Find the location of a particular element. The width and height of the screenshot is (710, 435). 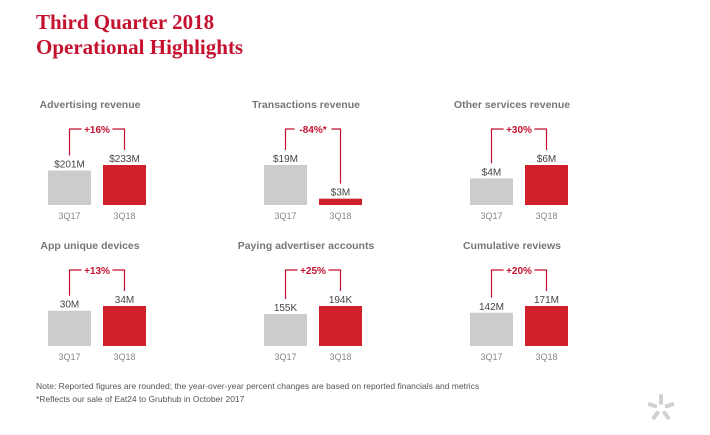

chart-svg: $201M 3Q17 $233M 3Q18 +16% is located at coordinates (97, 171).